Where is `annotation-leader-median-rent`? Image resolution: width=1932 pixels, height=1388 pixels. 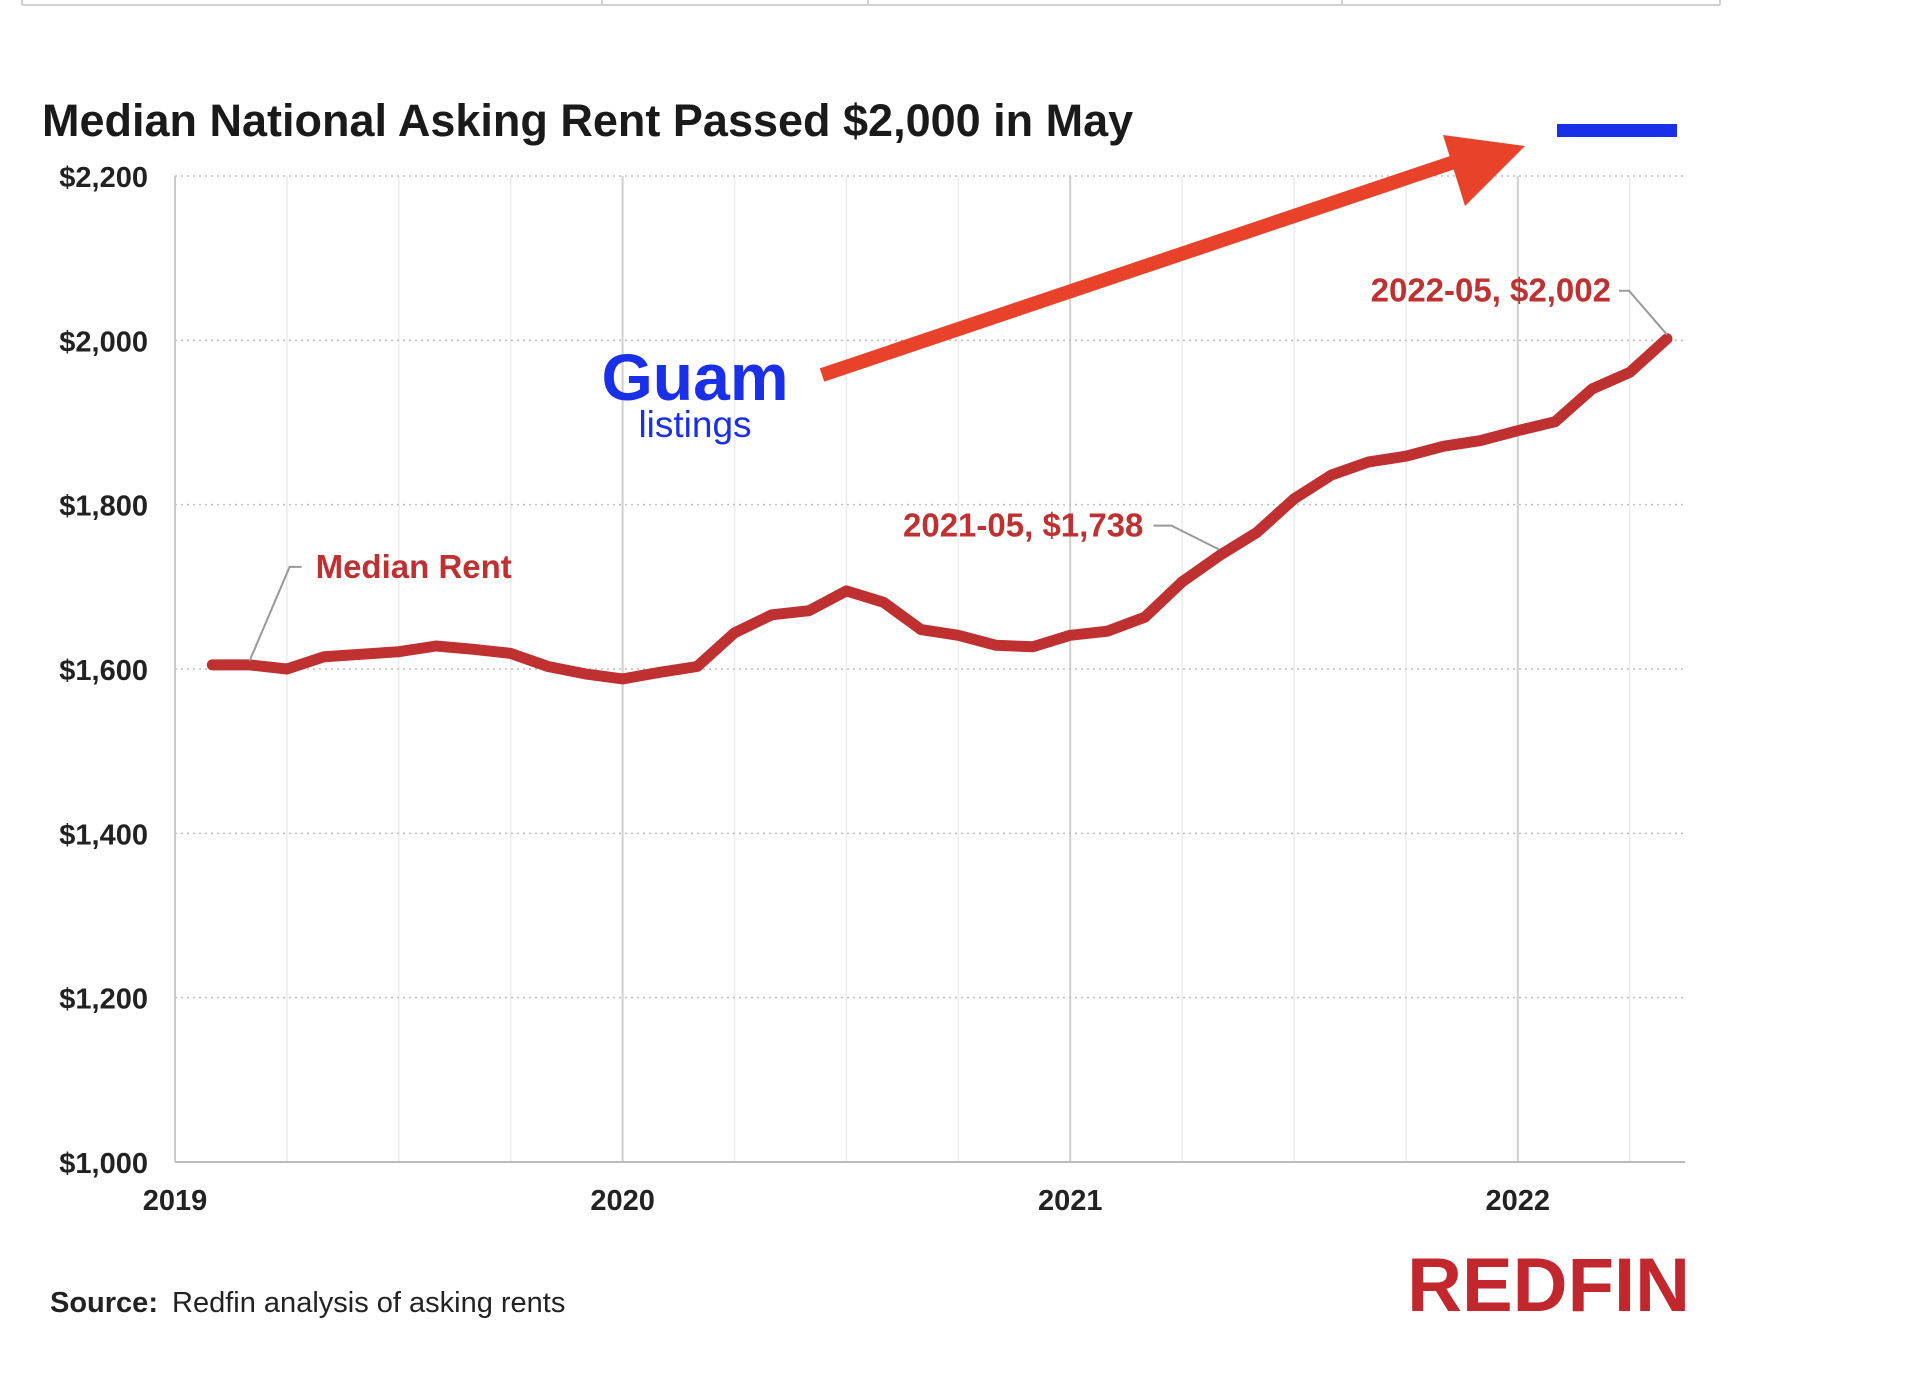 annotation-leader-median-rent is located at coordinates (275, 613).